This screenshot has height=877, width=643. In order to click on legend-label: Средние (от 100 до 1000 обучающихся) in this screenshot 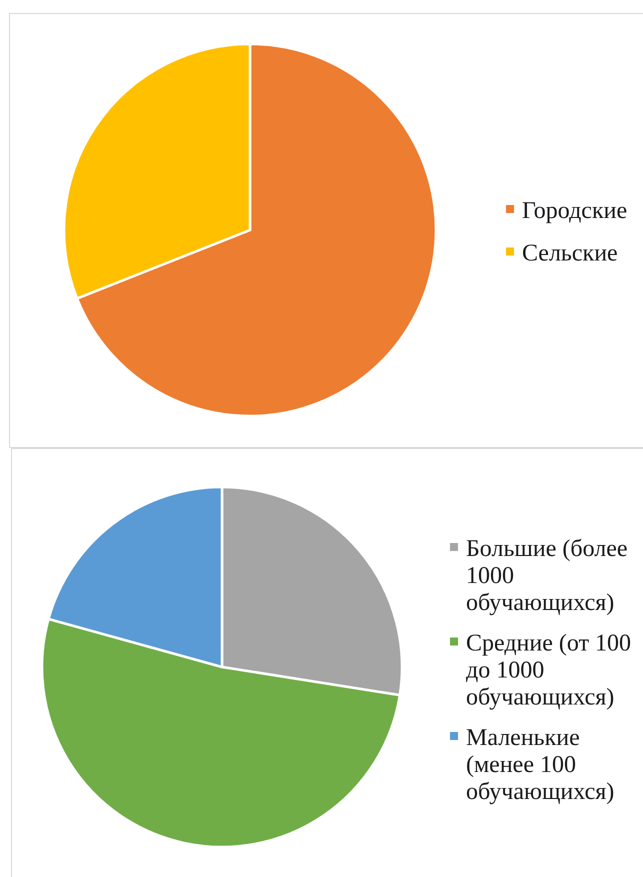, I will do `click(549, 670)`.